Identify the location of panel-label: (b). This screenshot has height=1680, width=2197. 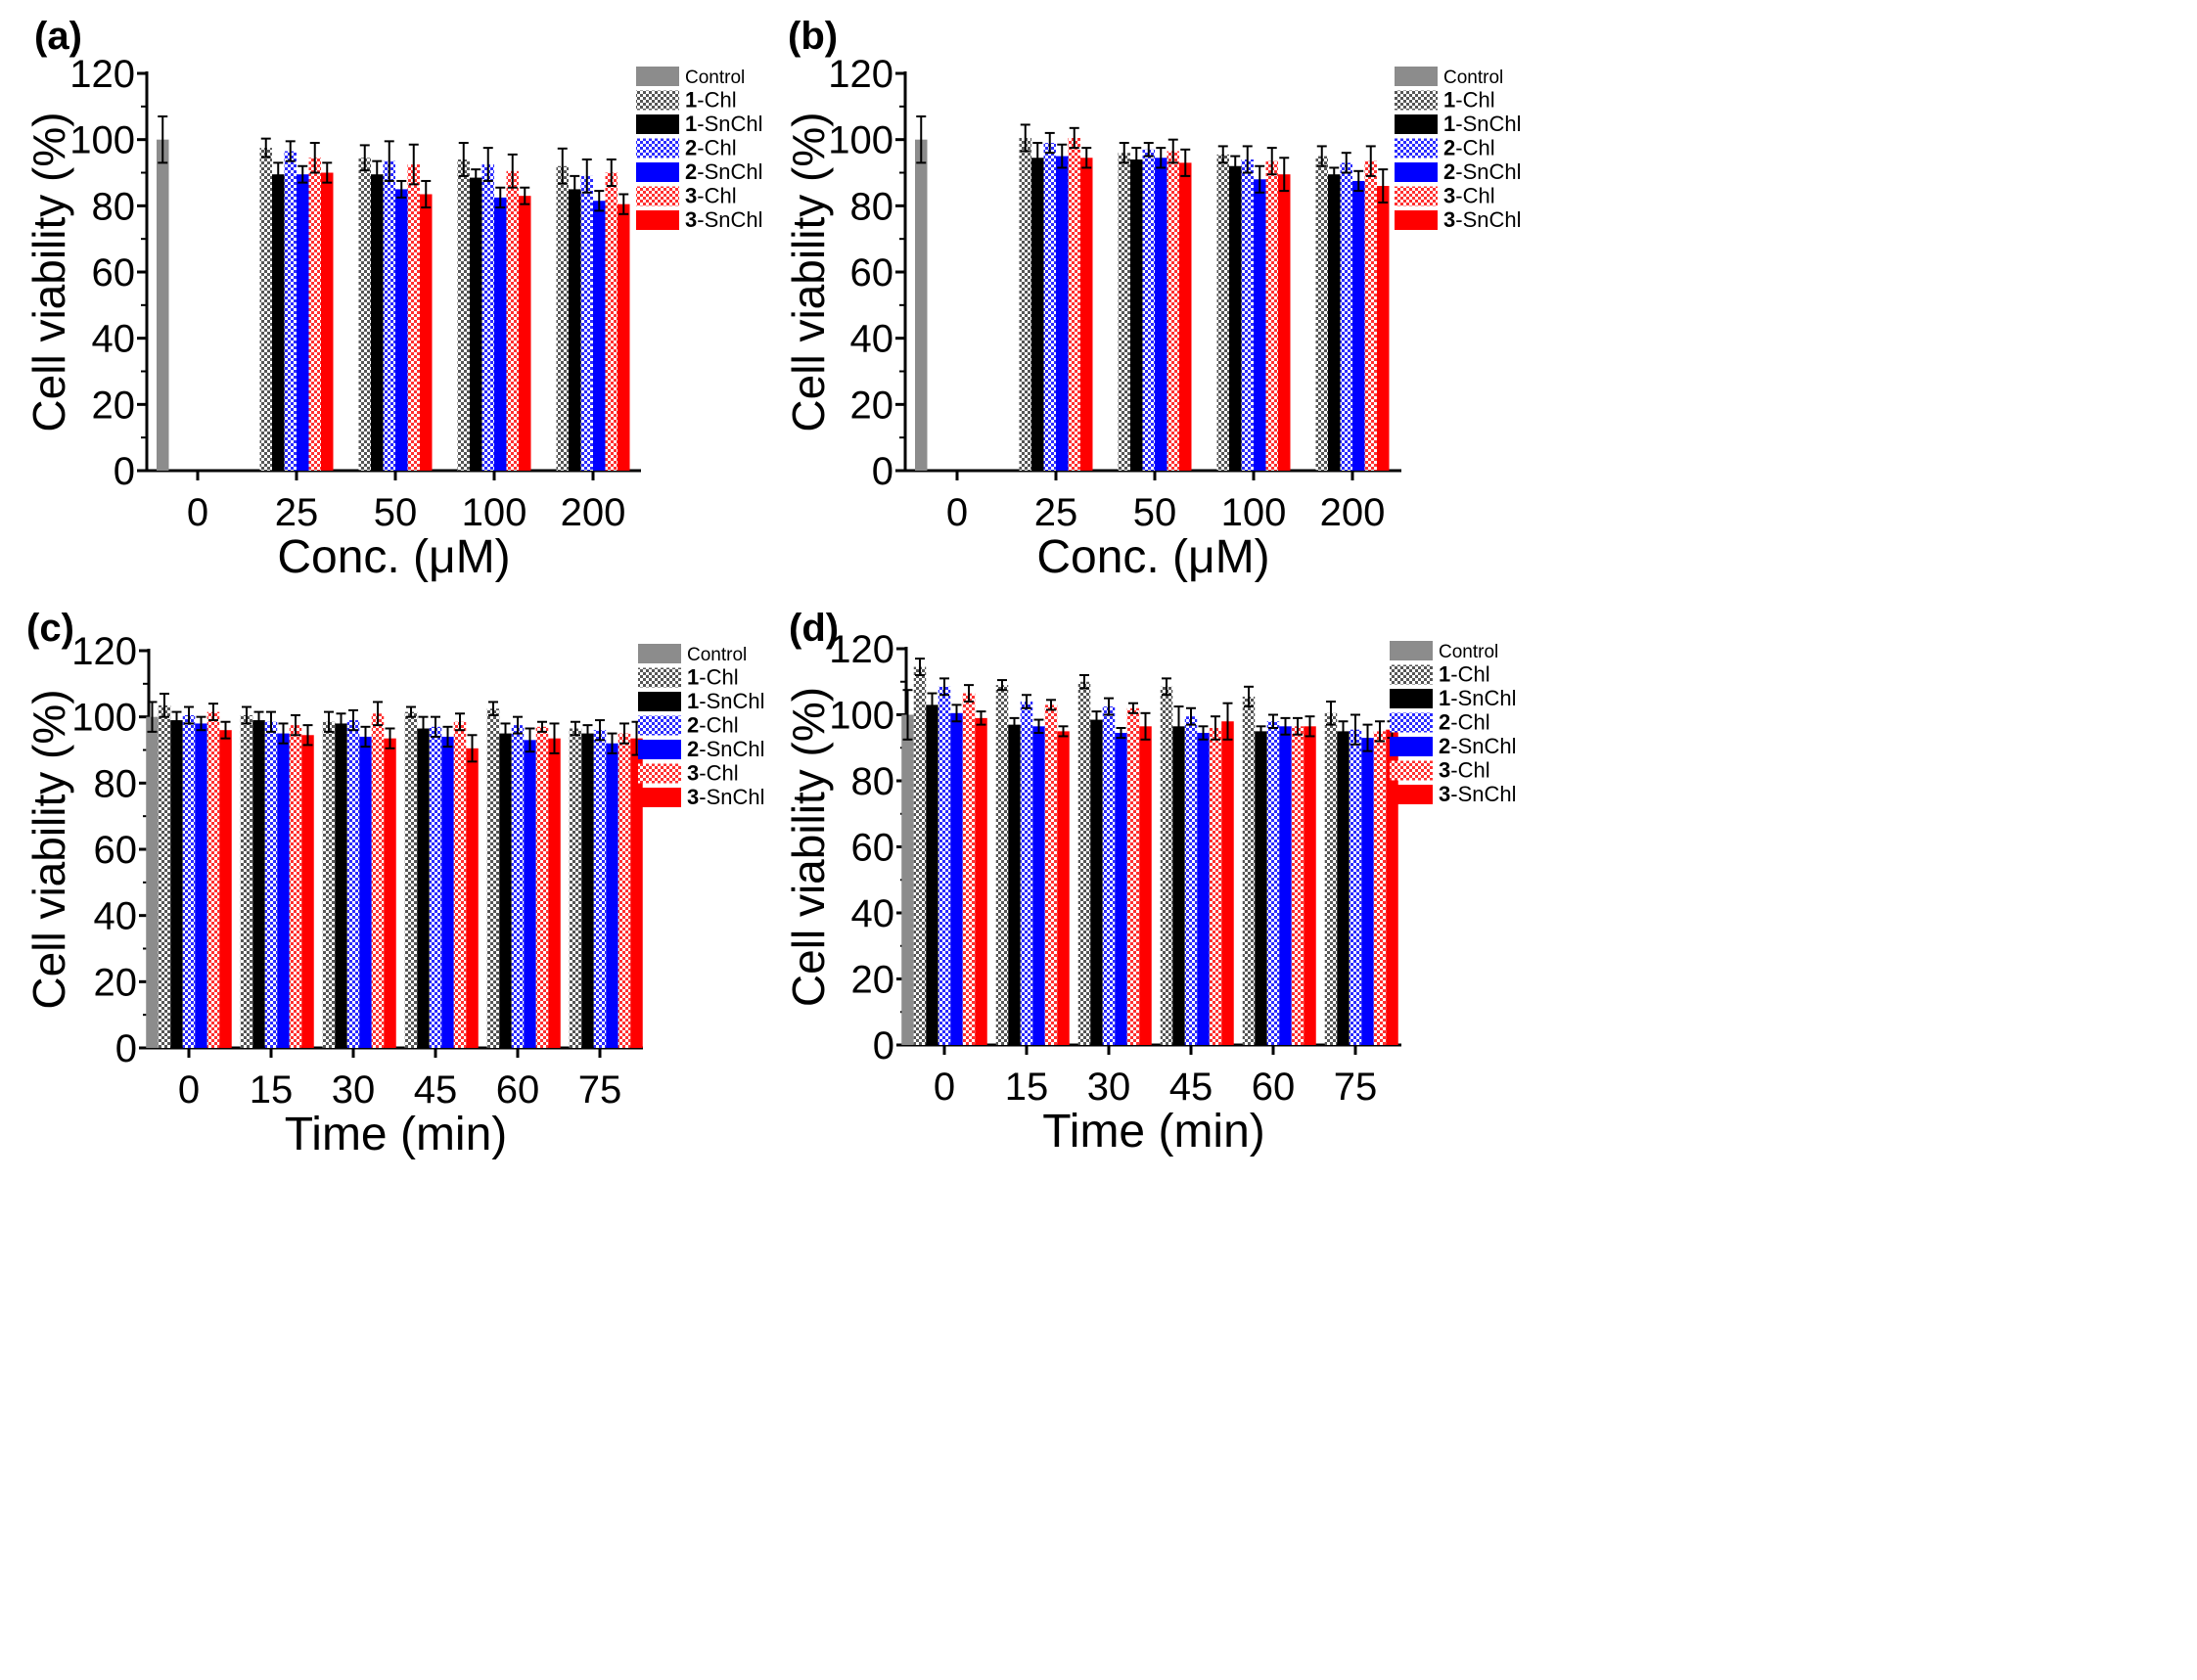
(813, 36).